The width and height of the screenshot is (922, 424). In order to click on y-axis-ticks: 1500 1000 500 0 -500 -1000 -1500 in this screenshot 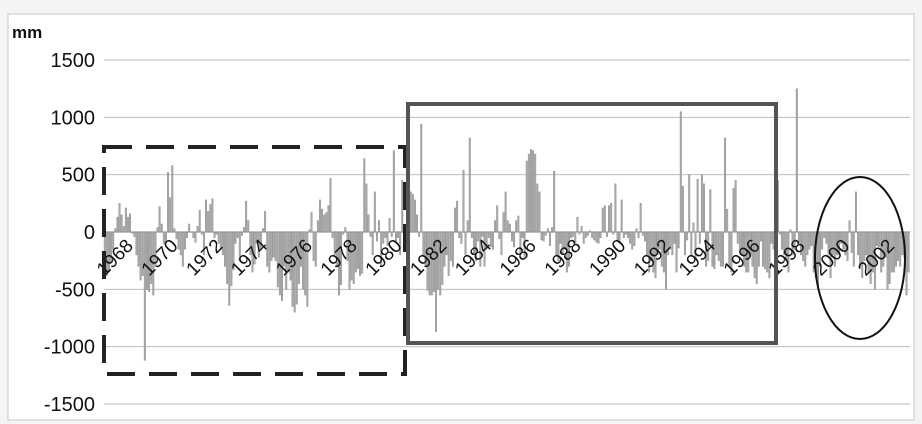, I will do `click(69, 233)`.